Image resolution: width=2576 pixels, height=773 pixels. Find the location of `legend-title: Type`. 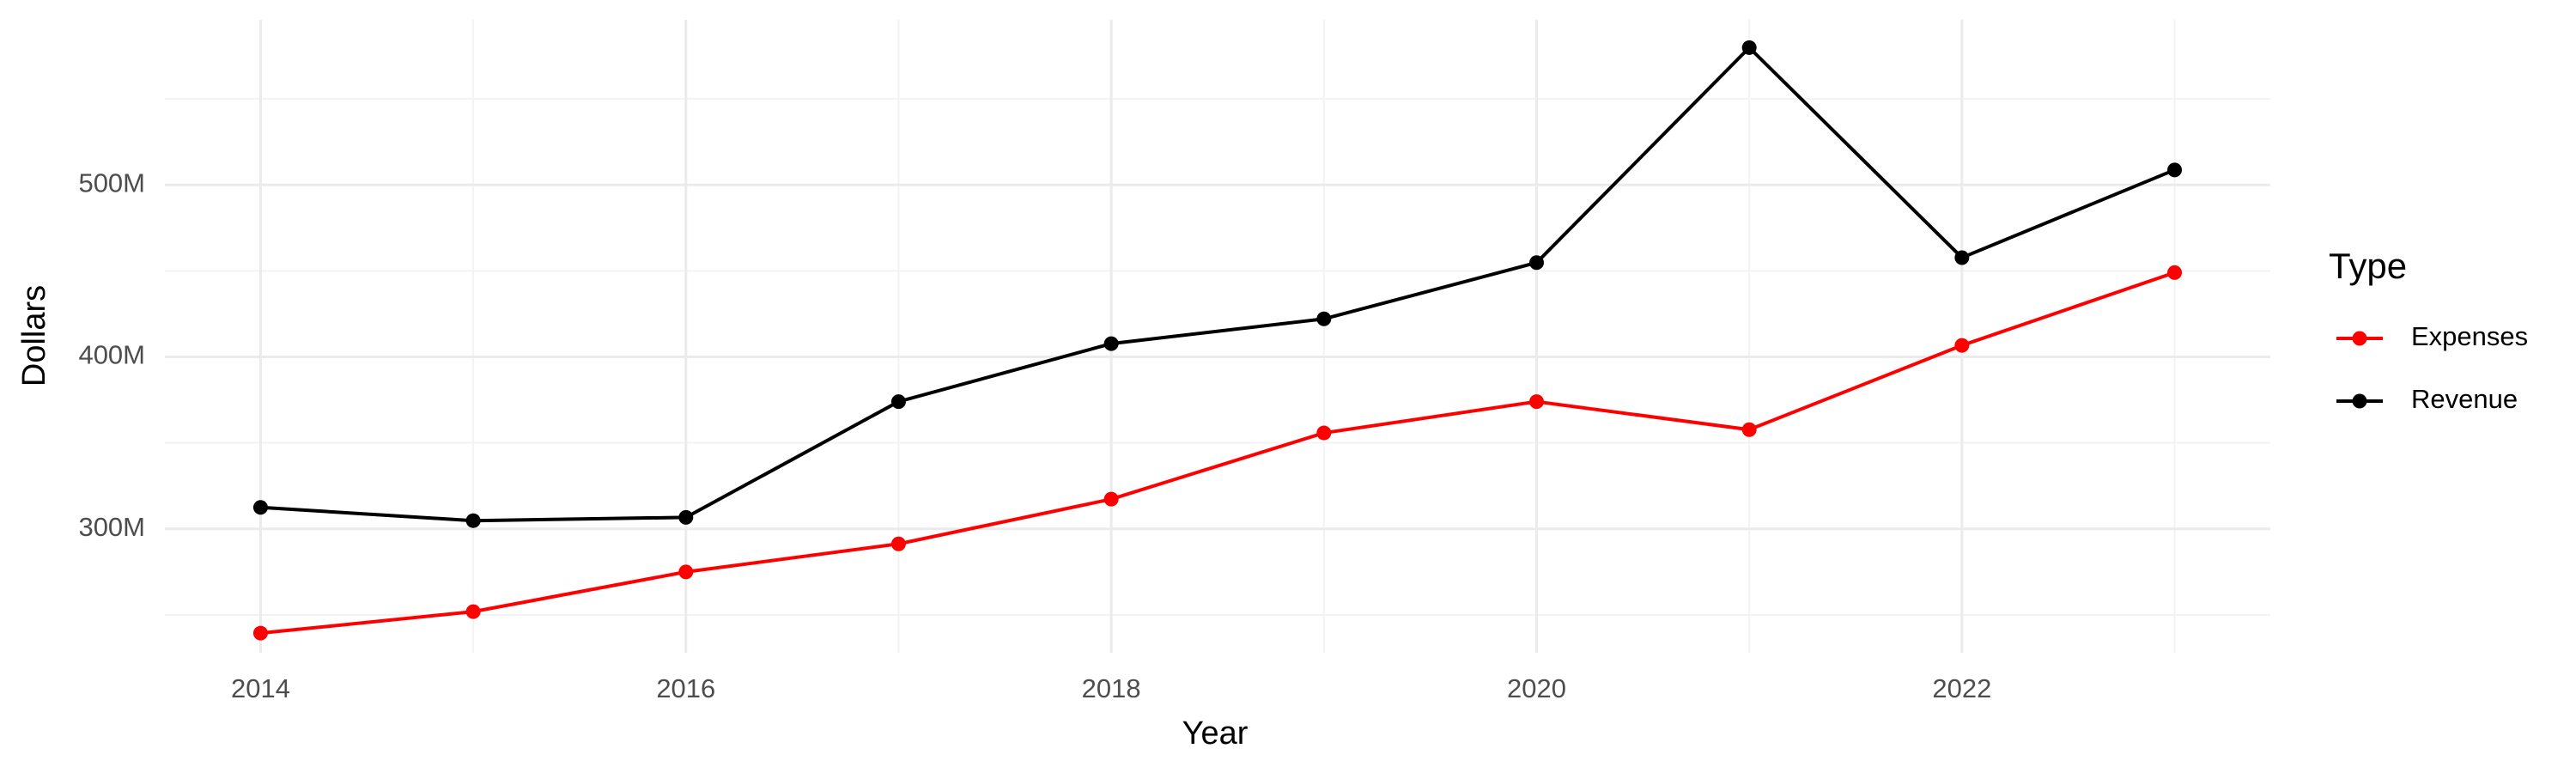

legend-title: Type is located at coordinates (2368, 266).